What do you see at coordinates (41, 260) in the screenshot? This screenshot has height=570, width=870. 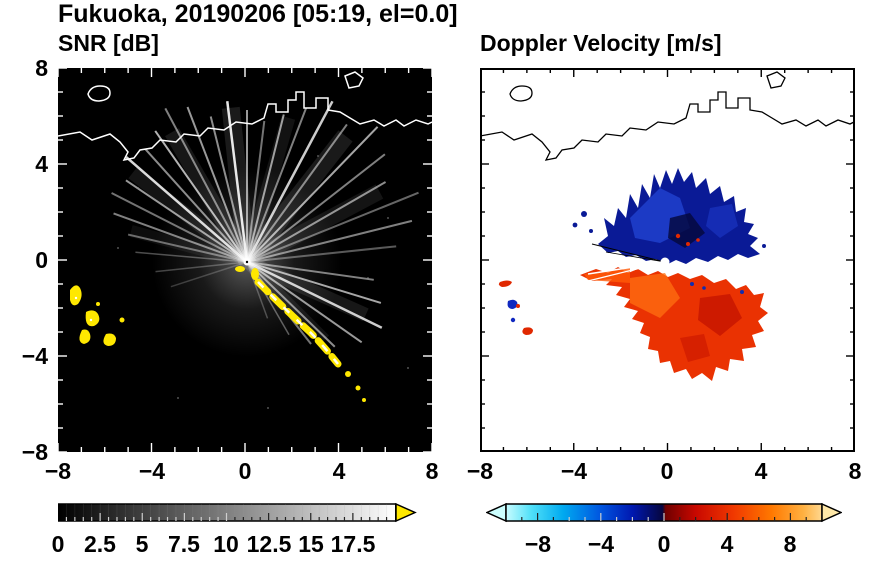 I see `y-tick-label: 0` at bounding box center [41, 260].